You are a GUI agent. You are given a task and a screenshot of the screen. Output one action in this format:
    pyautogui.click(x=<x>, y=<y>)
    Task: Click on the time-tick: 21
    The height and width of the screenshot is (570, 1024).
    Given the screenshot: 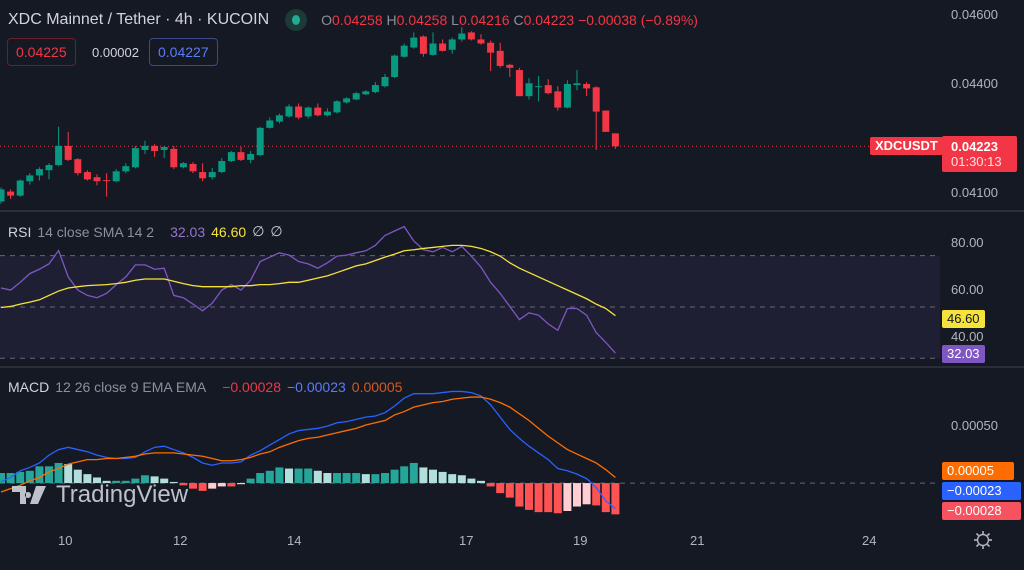 What is the action you would take?
    pyautogui.click(x=697, y=540)
    